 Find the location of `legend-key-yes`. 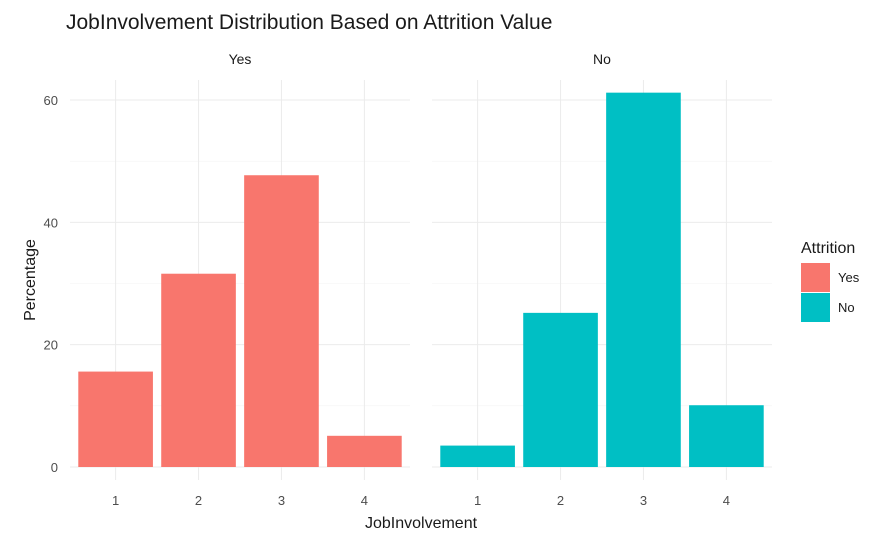

legend-key-yes is located at coordinates (815, 277).